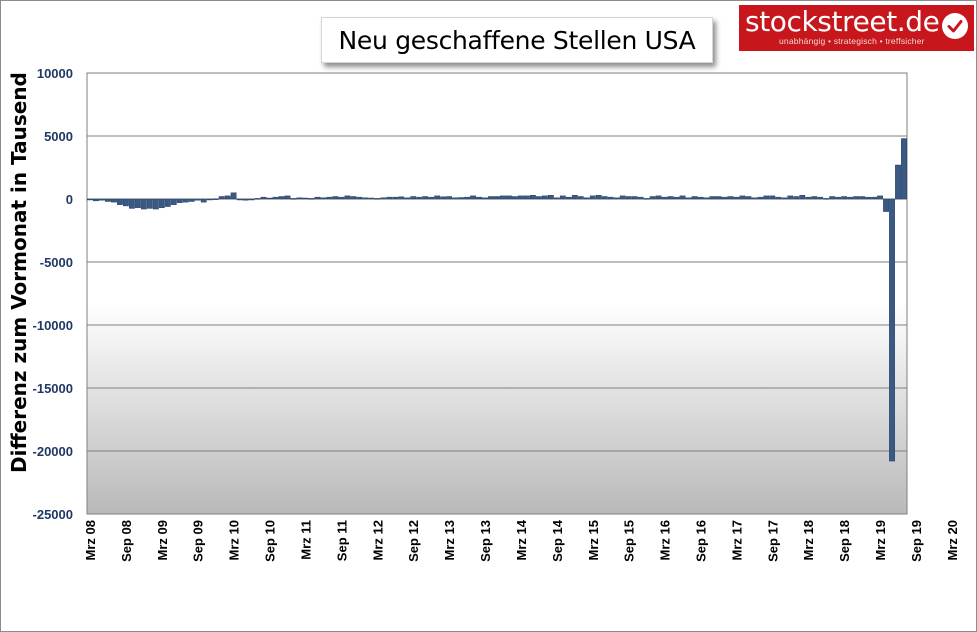  Describe the element at coordinates (772, 541) in the screenshot. I see `x-tick-label: Sep 17` at that location.